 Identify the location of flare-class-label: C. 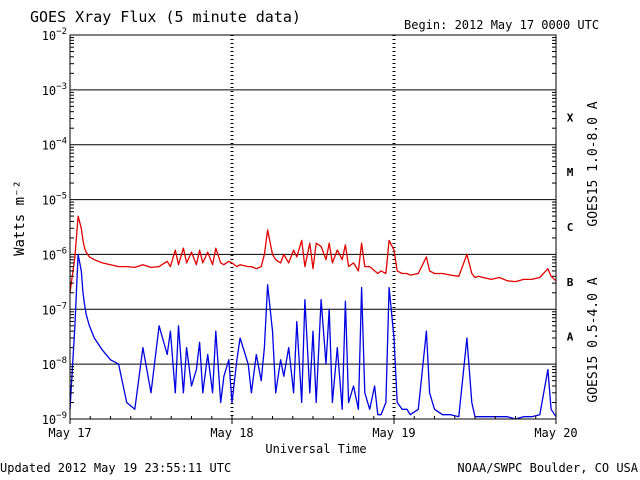
(570, 227).